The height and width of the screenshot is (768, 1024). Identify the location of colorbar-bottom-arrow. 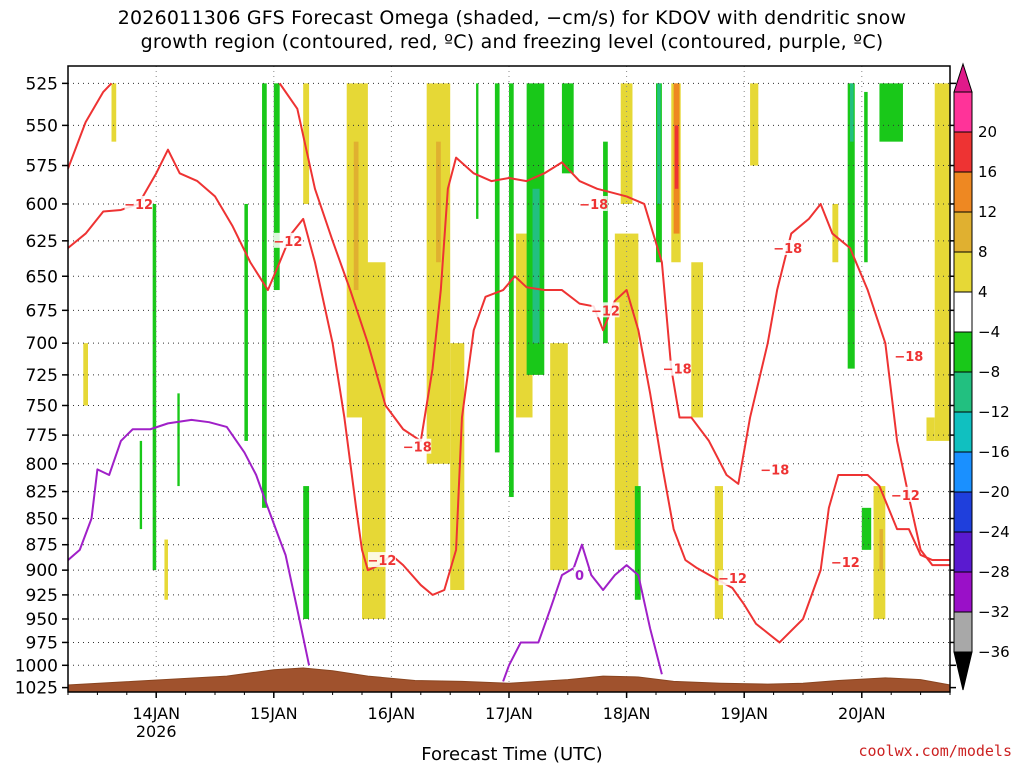
(963, 671).